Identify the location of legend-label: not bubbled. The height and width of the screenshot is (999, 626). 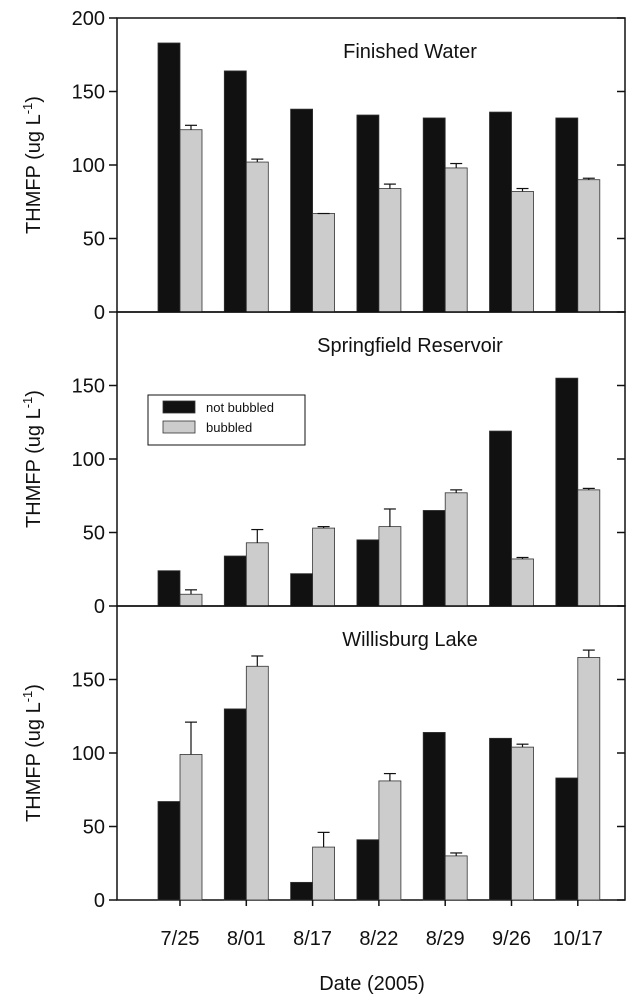
(240, 407).